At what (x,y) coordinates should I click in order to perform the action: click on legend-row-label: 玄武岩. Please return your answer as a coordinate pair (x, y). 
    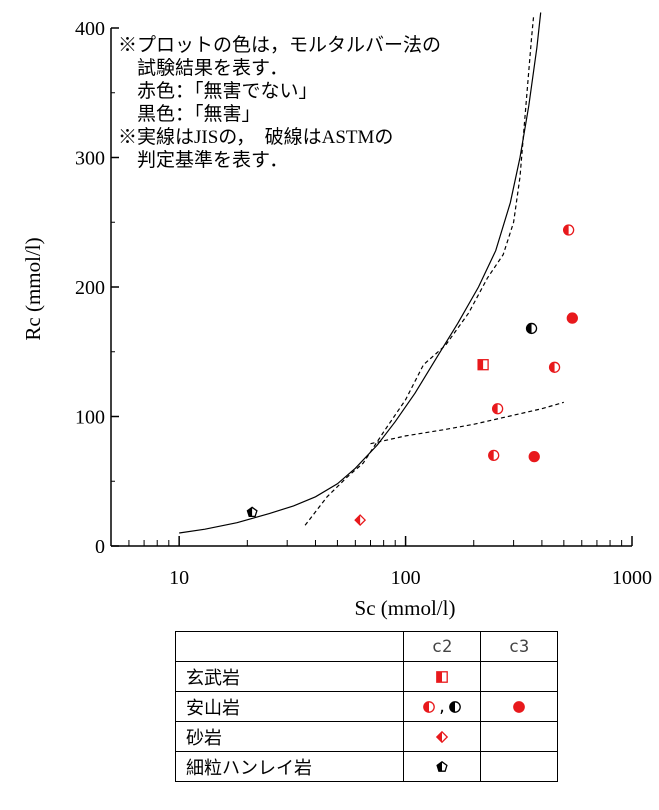
    Looking at the image, I should click on (289, 676).